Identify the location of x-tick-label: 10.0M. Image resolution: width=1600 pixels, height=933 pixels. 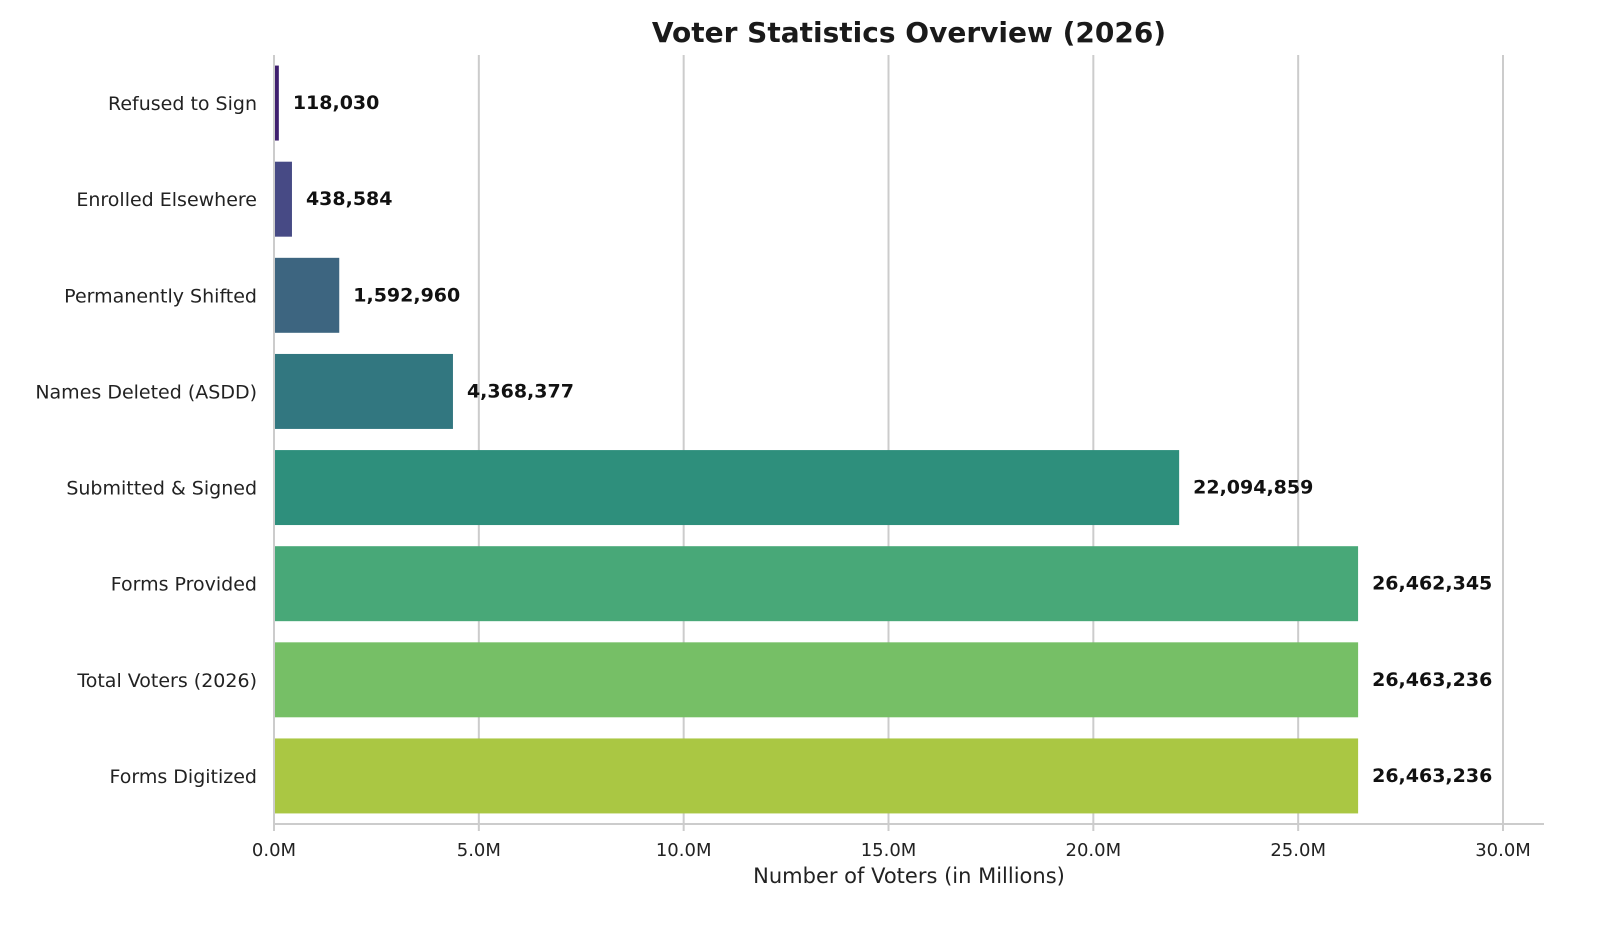
(684, 850).